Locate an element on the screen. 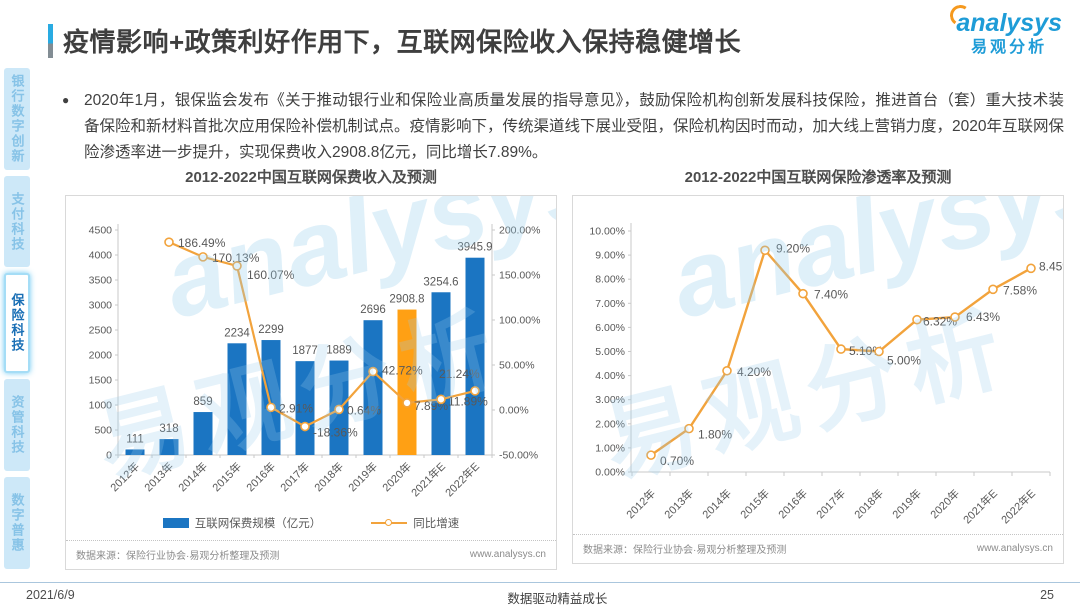 This screenshot has height=608, width=1080. page-title: 疫情影响+政策利好作用下，互联网保险收入保持稳健增长 is located at coordinates (402, 42).